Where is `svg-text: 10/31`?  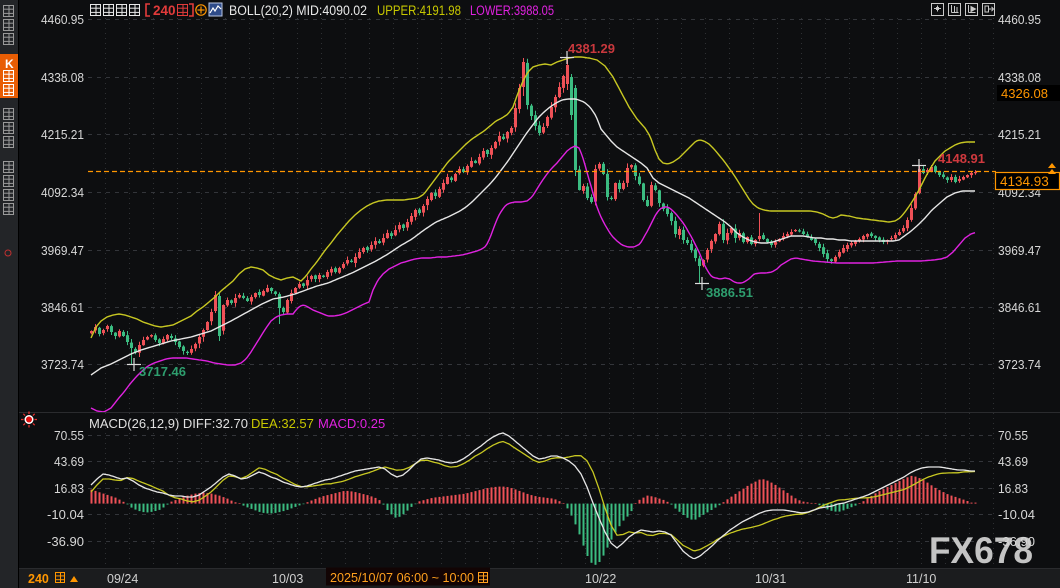 svg-text: 10/31 is located at coordinates (770, 579).